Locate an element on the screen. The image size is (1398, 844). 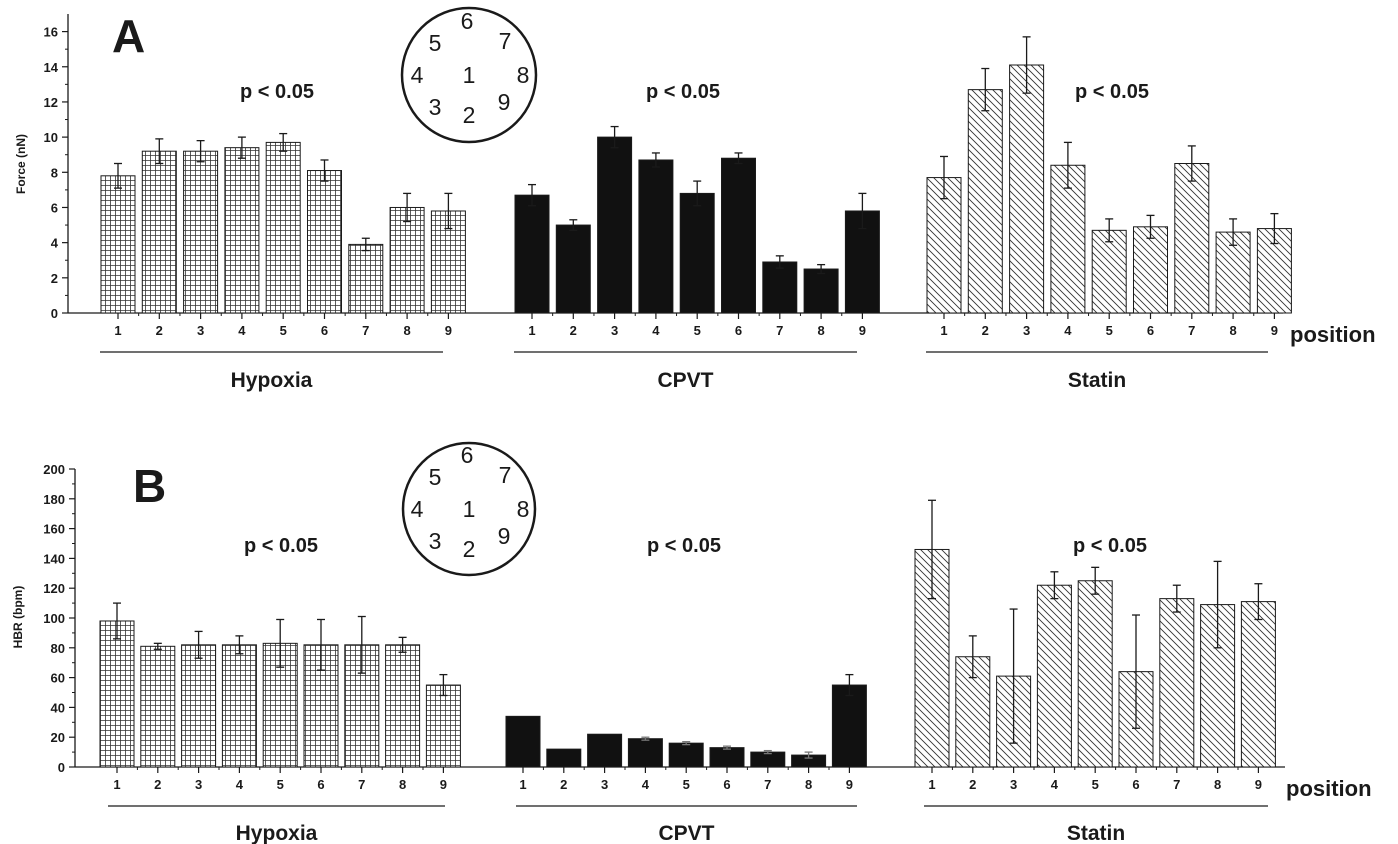
y-tick-label: 16 is located at coordinates (51, 32).